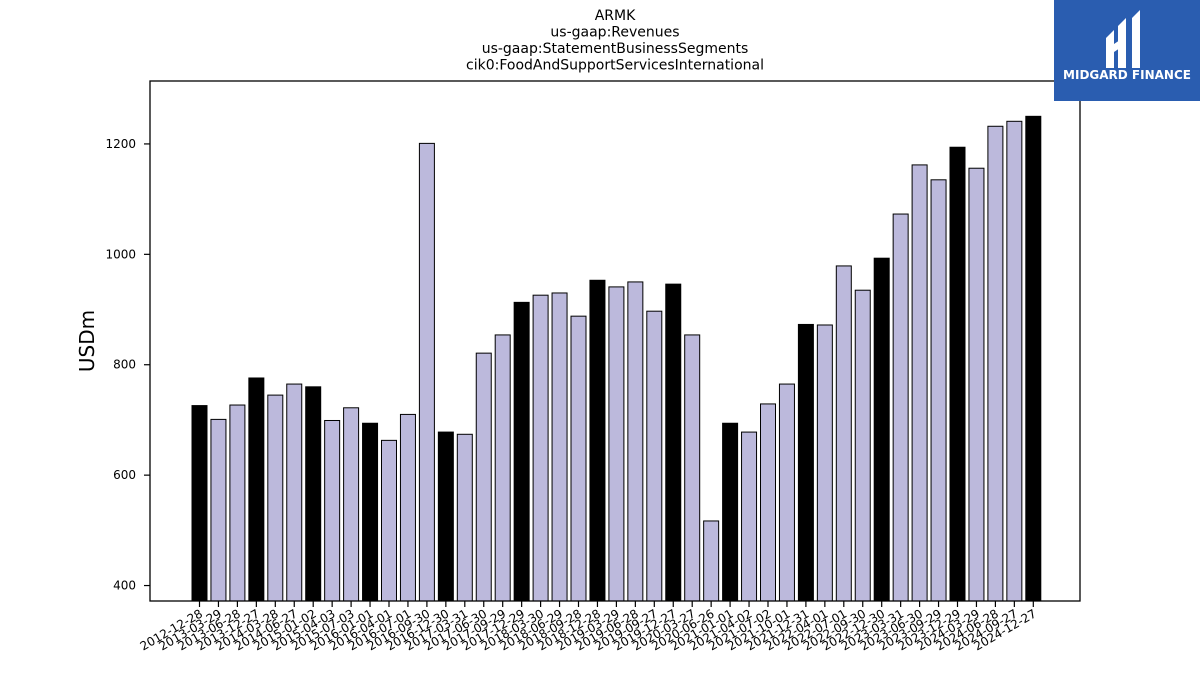  Describe the element at coordinates (124, 586) in the screenshot. I see `y-tick-label: 400` at that location.